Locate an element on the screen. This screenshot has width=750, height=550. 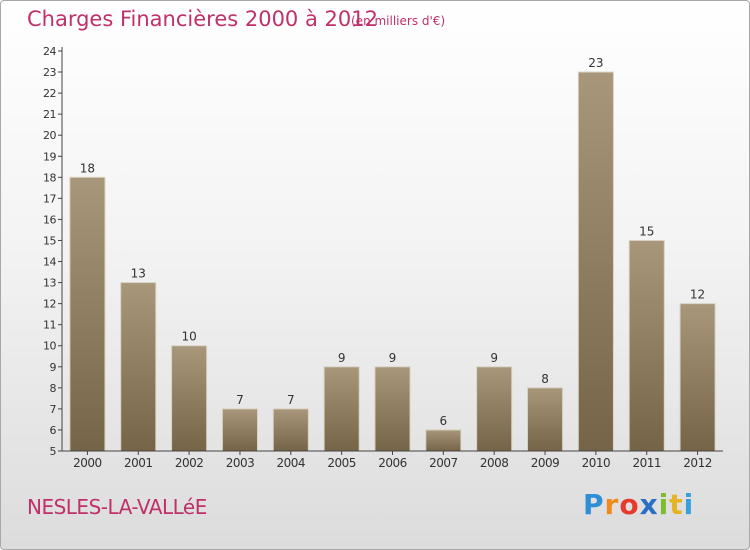
y-tick-label: 8 is located at coordinates (53, 388).